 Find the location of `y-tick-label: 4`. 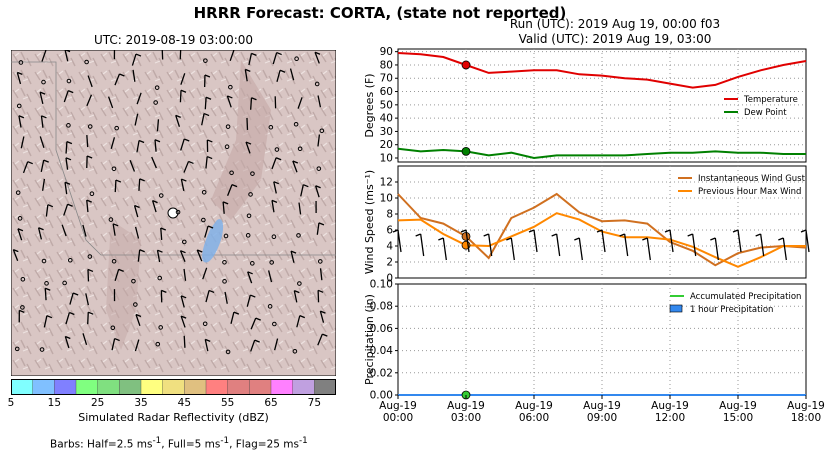

y-tick-label: 4 is located at coordinates (389, 247).